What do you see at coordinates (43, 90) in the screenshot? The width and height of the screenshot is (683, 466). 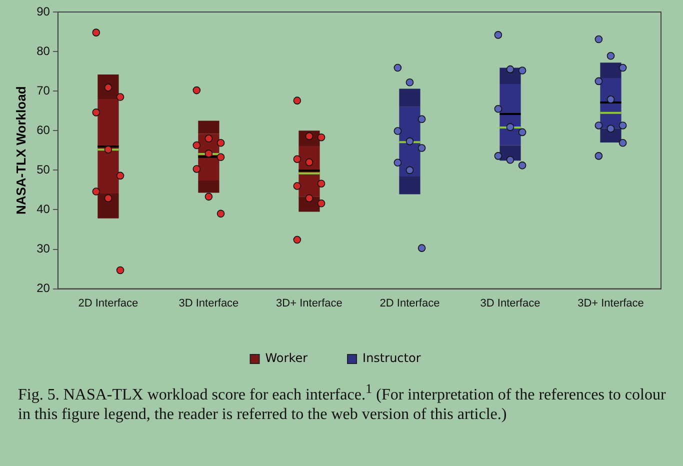 I see `y-tick-label: 70` at bounding box center [43, 90].